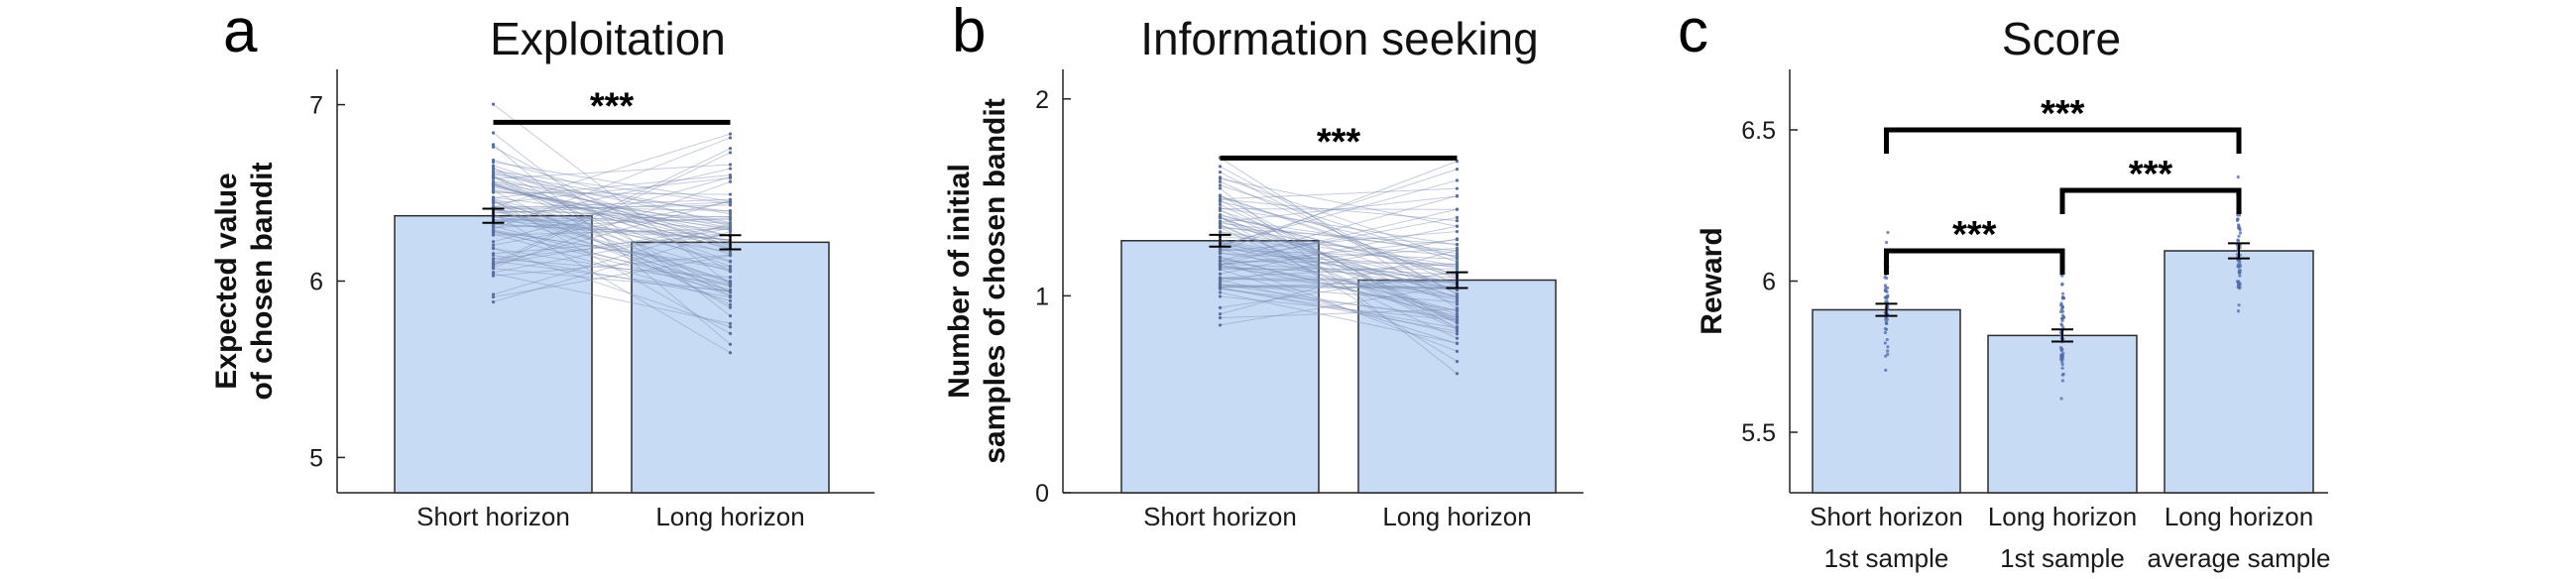 The height and width of the screenshot is (579, 2576). I want to click on category-label: Long horizon, so click(729, 516).